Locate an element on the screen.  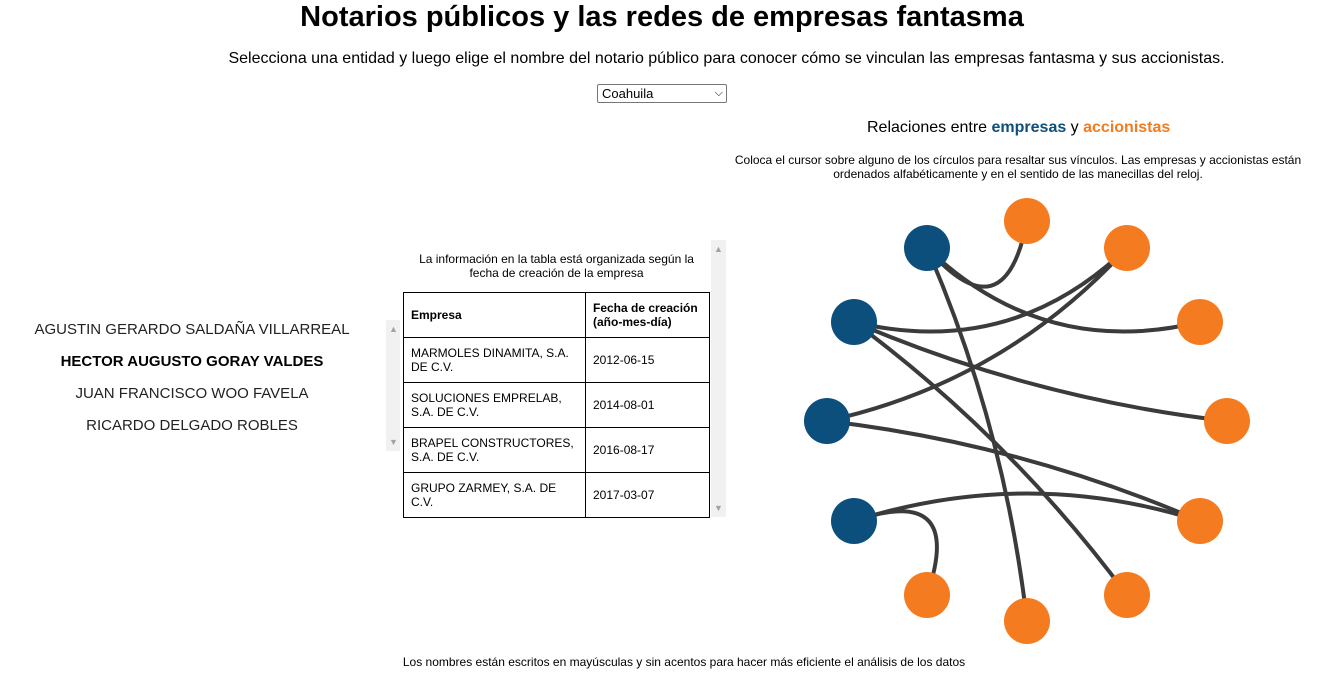
company-cell: MARMOLES DINAMITA, S.A. DE C.V. is located at coordinates (494, 360).